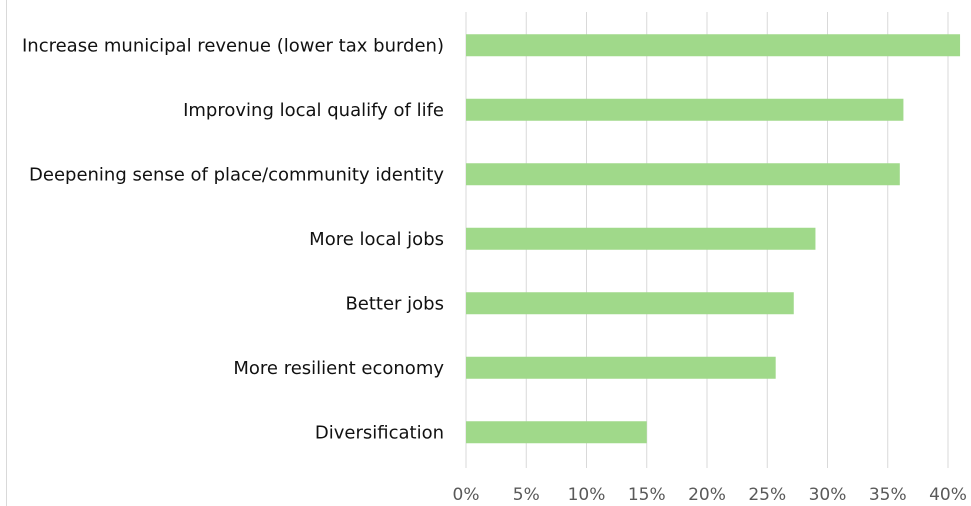  What do you see at coordinates (828, 495) in the screenshot?
I see `x-tick-label: 30%` at bounding box center [828, 495].